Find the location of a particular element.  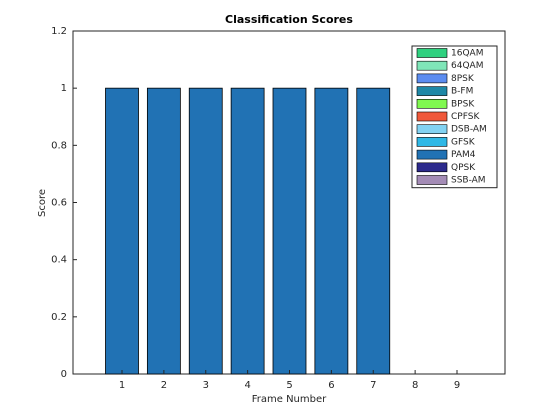

x-tick-label: 8 is located at coordinates (415, 385).